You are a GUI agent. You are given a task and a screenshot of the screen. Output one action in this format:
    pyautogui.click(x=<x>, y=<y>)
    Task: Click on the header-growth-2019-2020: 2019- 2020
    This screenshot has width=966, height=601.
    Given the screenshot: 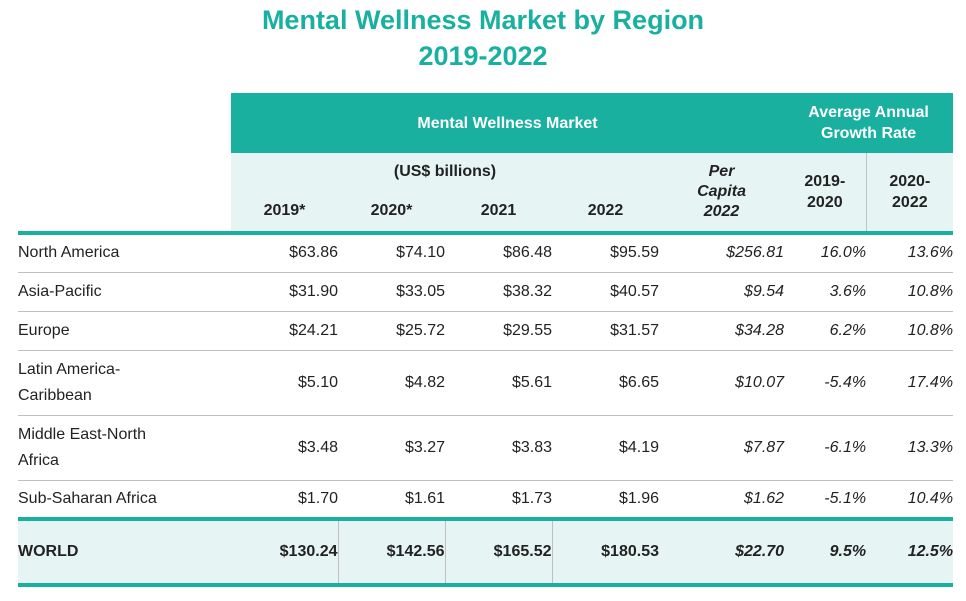 What is the action you would take?
    pyautogui.click(x=825, y=193)
    